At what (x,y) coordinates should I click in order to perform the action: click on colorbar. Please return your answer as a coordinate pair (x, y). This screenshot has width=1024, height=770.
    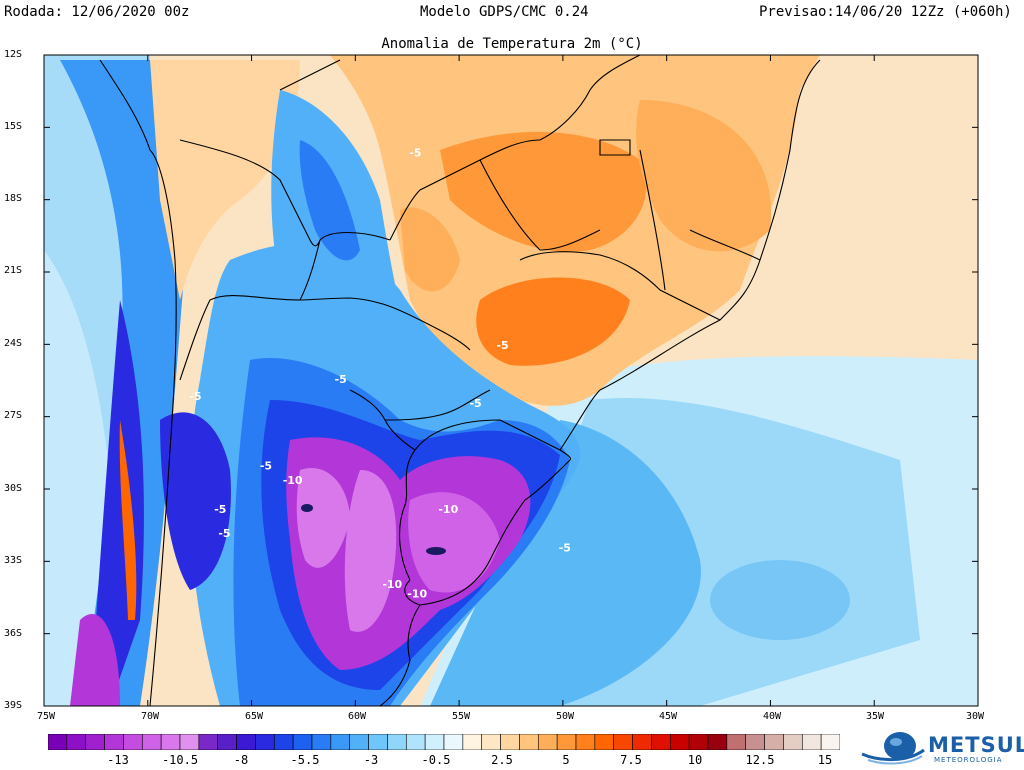
    Looking at the image, I should click on (444, 742).